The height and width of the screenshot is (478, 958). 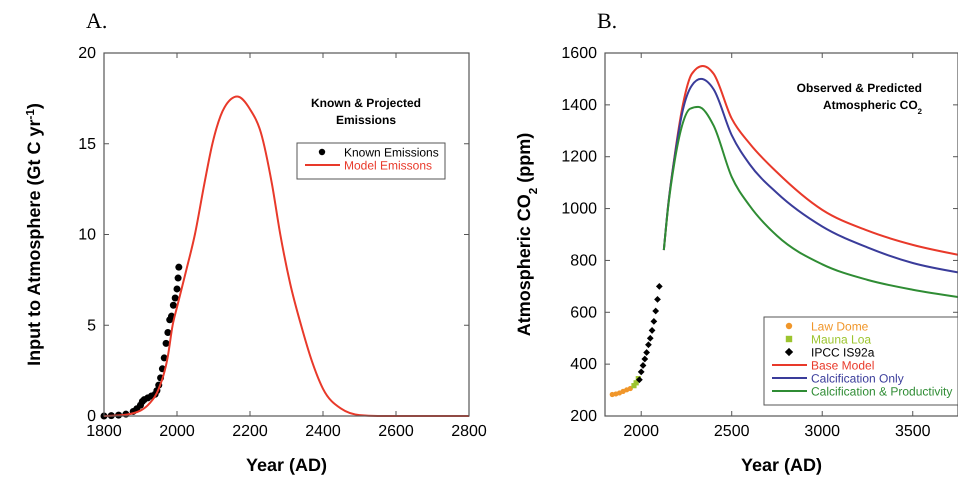 I want to click on x-tick-label: 2500, so click(x=732, y=431).